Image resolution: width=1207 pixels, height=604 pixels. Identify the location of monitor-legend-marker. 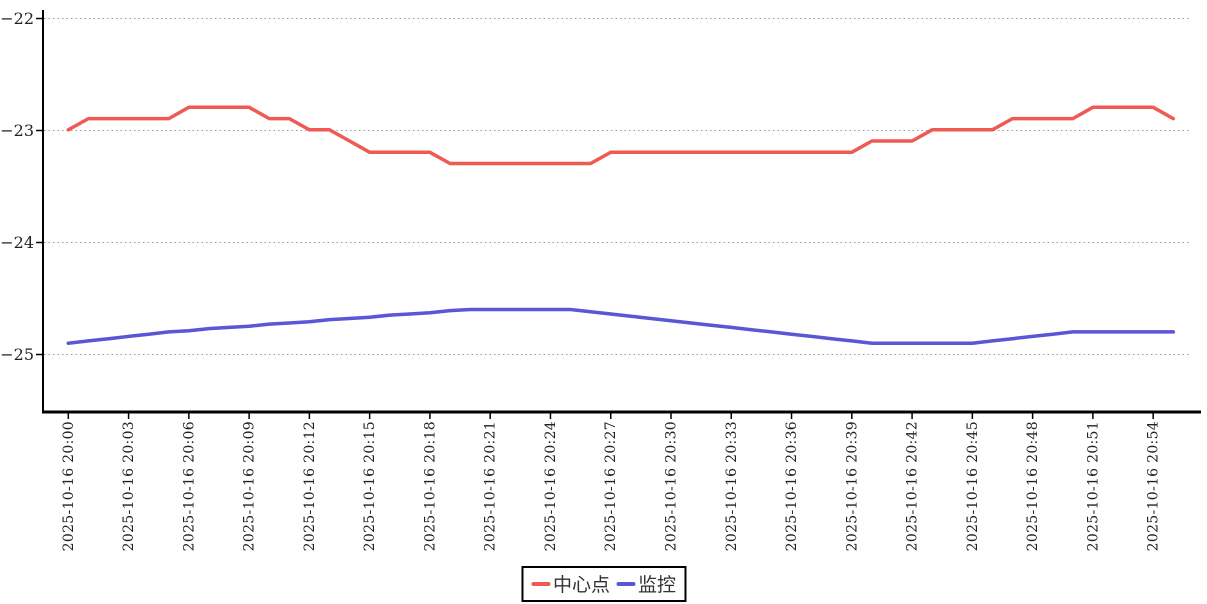
(625, 583).